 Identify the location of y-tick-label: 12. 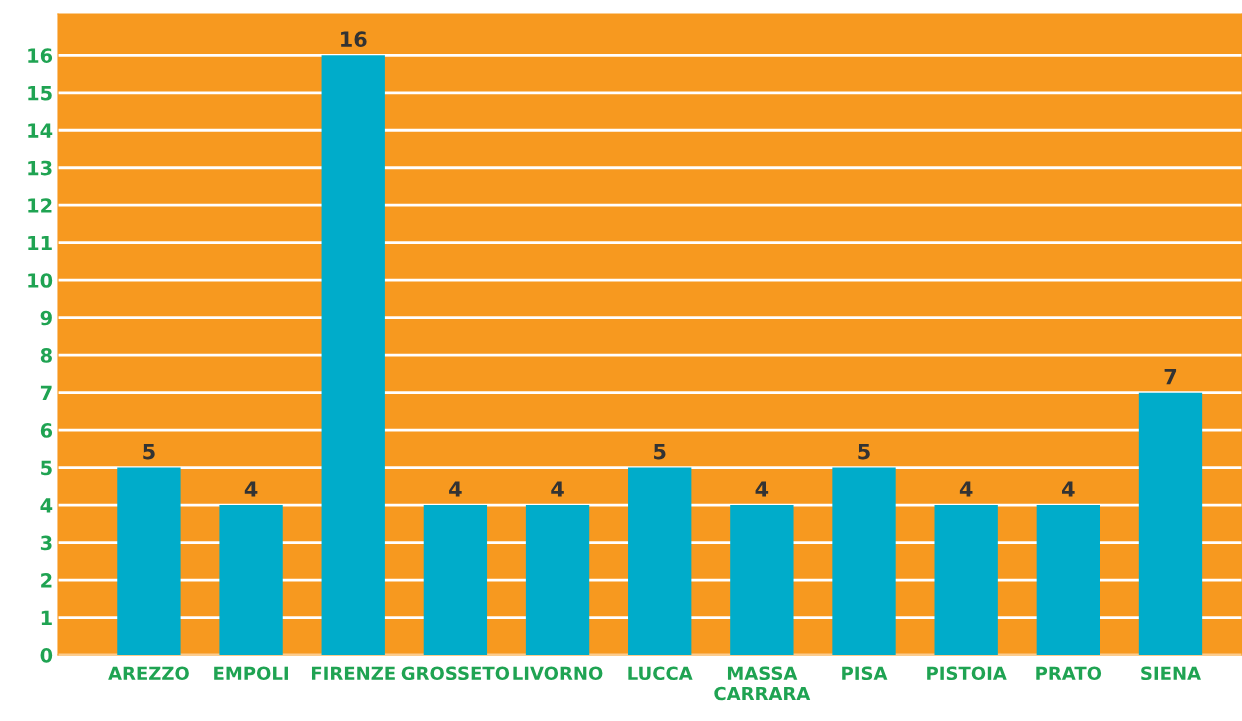
(40, 205).